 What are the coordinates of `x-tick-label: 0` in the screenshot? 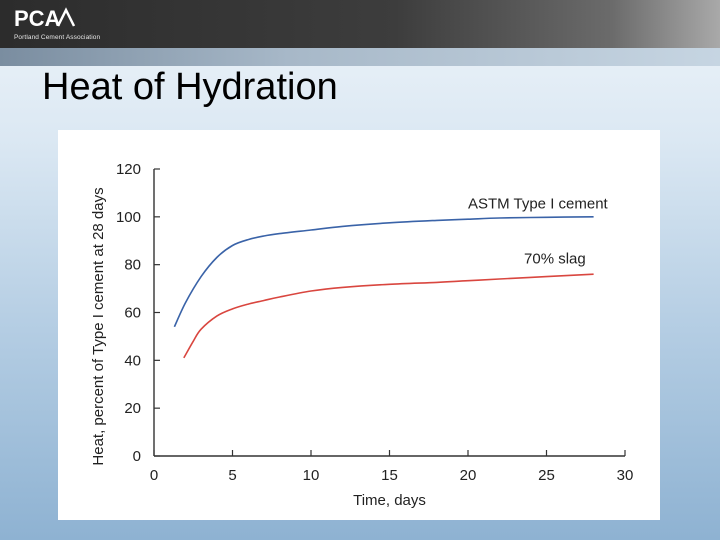 It's located at (154, 475).